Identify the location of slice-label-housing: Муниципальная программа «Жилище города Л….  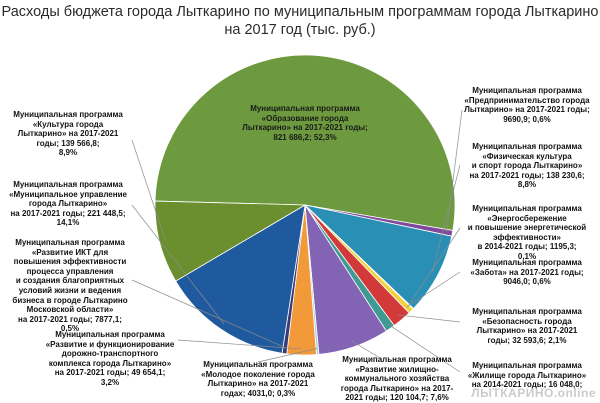
(527, 375).